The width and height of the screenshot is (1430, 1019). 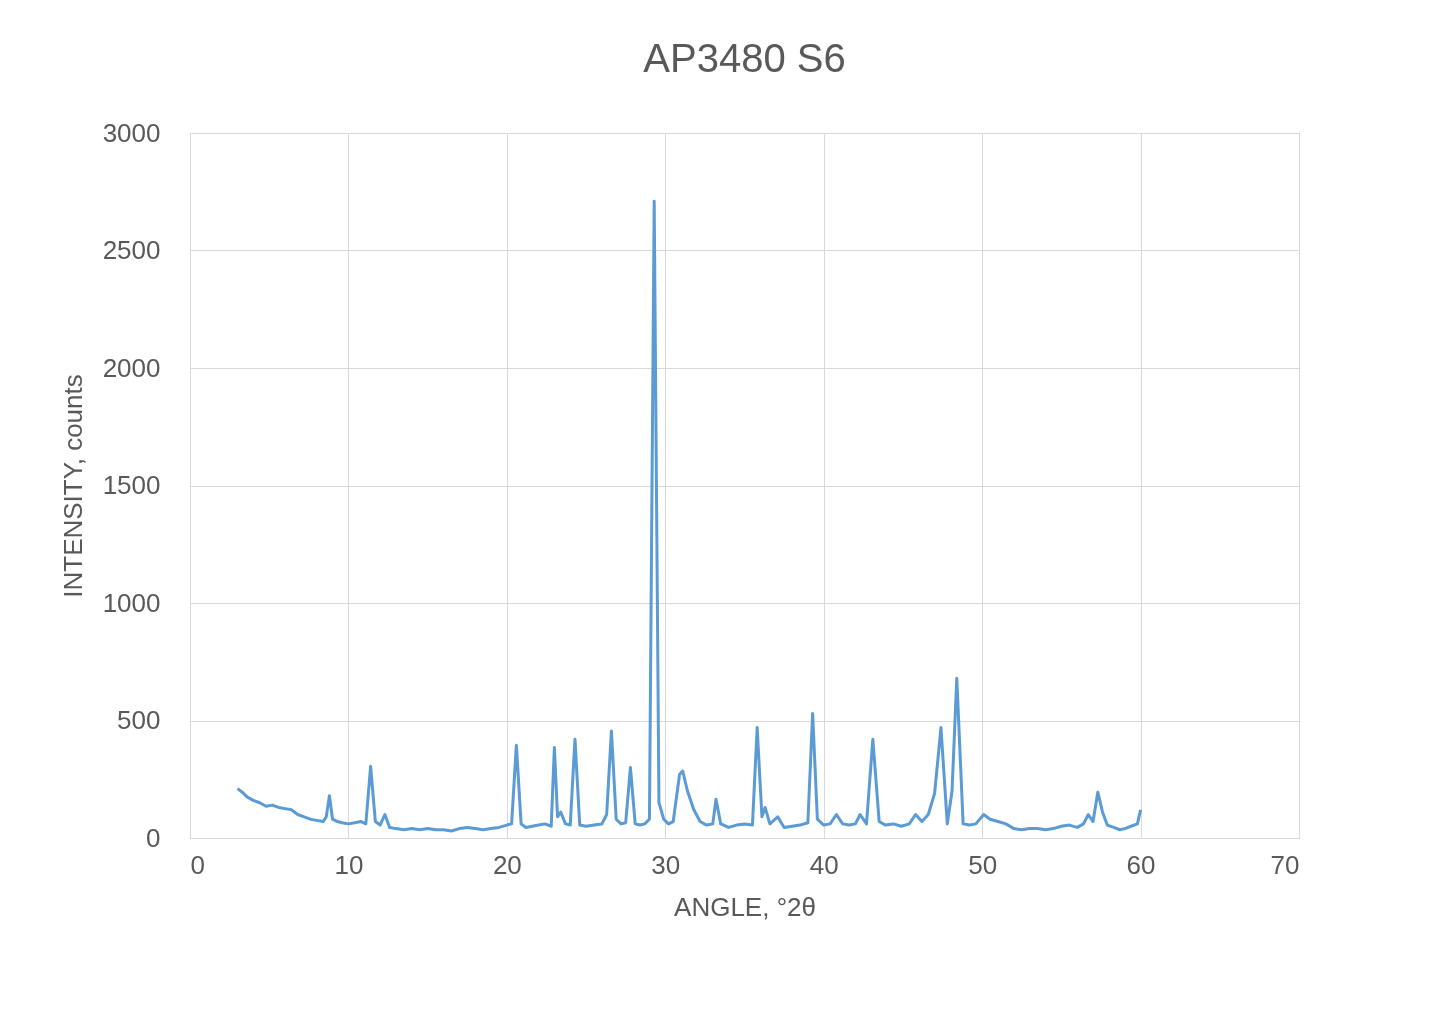 What do you see at coordinates (824, 864) in the screenshot?
I see `x-tick-label: 40` at bounding box center [824, 864].